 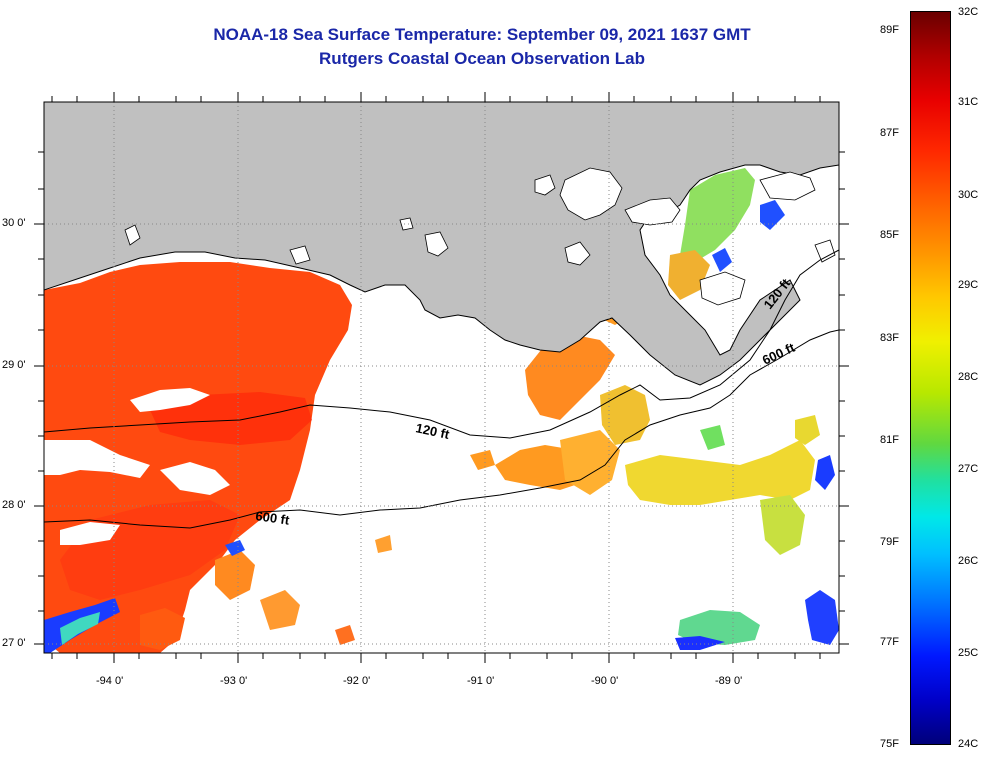 I want to click on colorbar-fahrenheit-label: 89F, so click(x=889, y=30).